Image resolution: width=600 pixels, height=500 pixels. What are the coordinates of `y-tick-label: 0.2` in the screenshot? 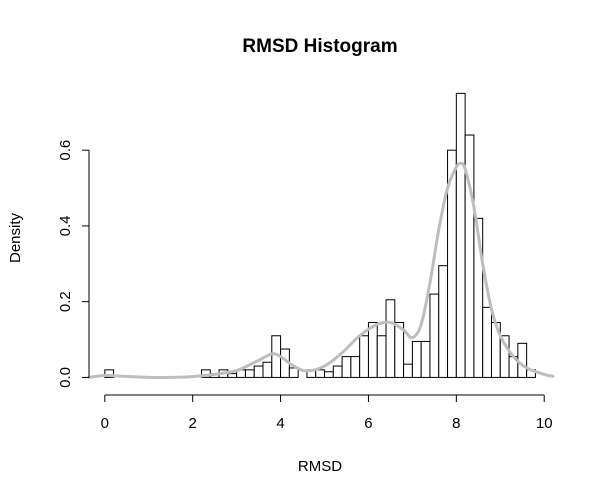 It's located at (65, 301).